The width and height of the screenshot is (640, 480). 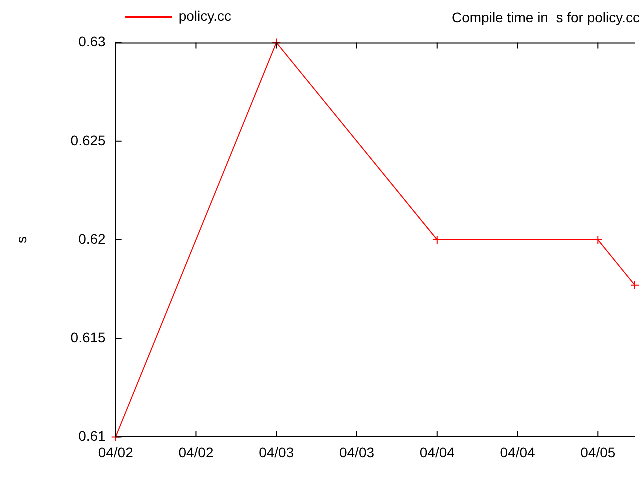 What do you see at coordinates (92, 42) in the screenshot?
I see `y-tick-label: 0.63` at bounding box center [92, 42].